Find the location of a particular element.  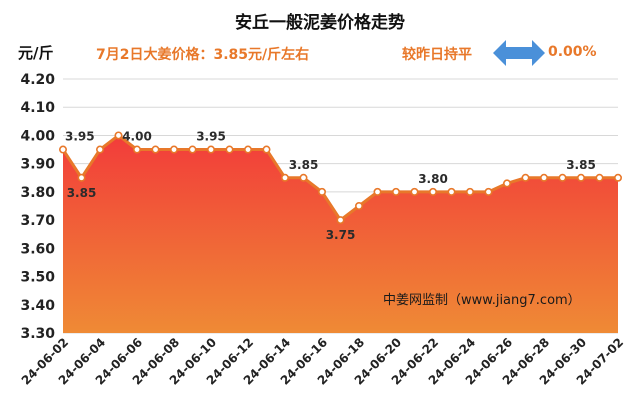

data-label: 4.00 is located at coordinates (137, 137).